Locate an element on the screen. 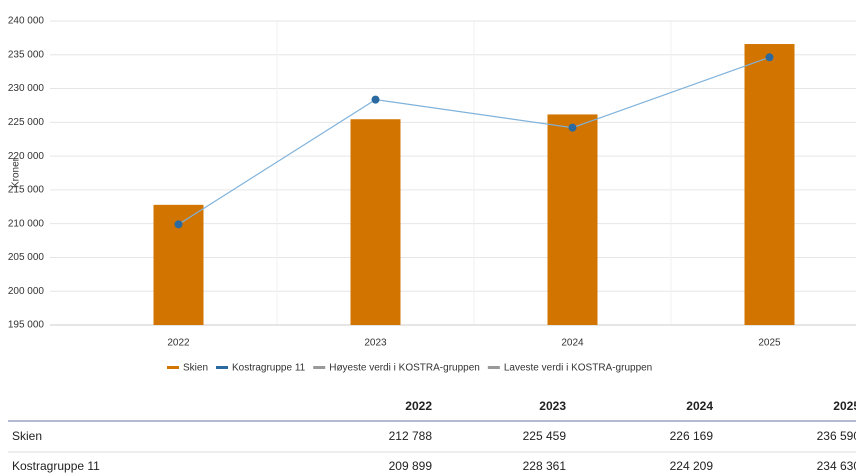 This screenshot has width=856, height=473. table-cell: 234 630 is located at coordinates (836, 466).